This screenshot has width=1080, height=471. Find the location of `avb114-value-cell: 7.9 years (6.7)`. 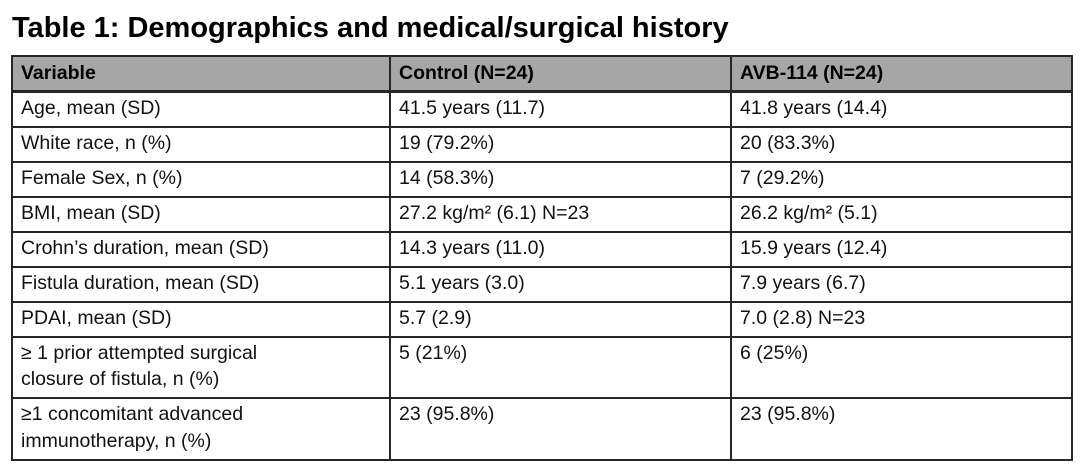

avb114-value-cell: 7.9 years (6.7) is located at coordinates (901, 284).